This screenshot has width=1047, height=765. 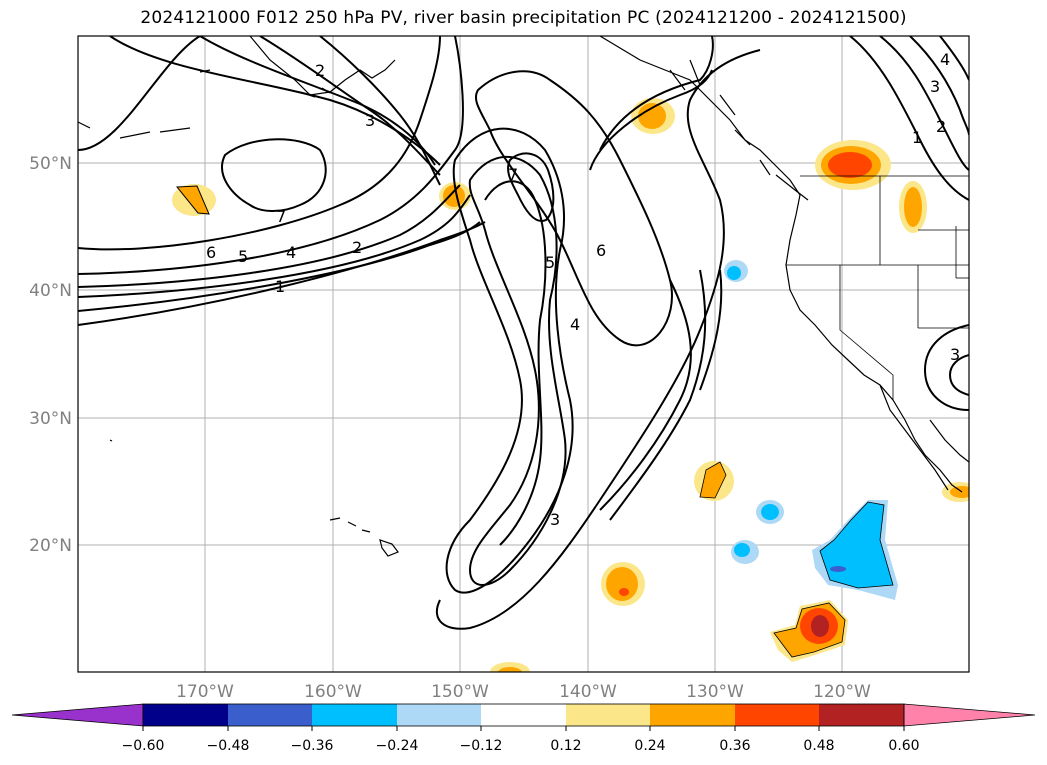 I want to click on lon-label: 120°W, so click(x=842, y=692).